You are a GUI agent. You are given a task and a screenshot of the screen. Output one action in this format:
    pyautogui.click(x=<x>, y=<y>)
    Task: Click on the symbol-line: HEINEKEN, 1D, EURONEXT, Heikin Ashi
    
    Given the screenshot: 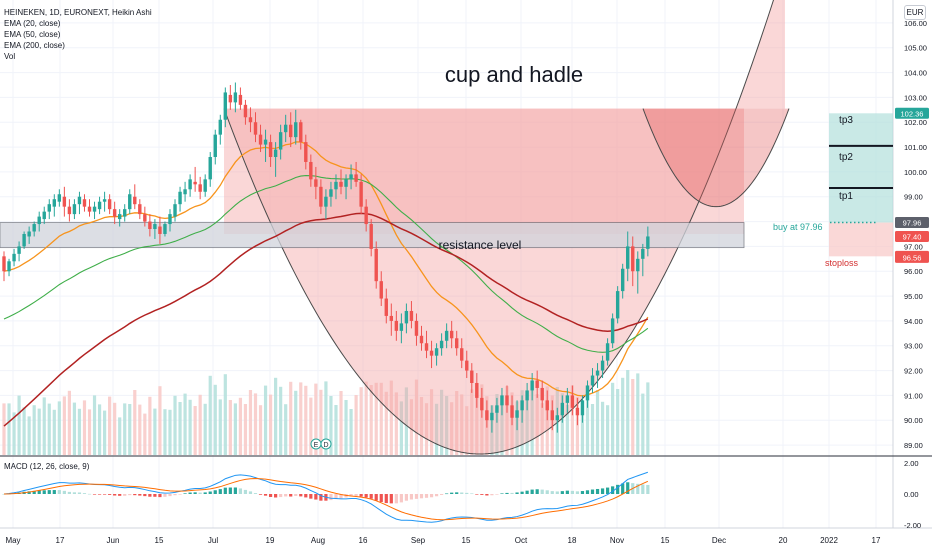 What is the action you would take?
    pyautogui.click(x=78, y=12)
    